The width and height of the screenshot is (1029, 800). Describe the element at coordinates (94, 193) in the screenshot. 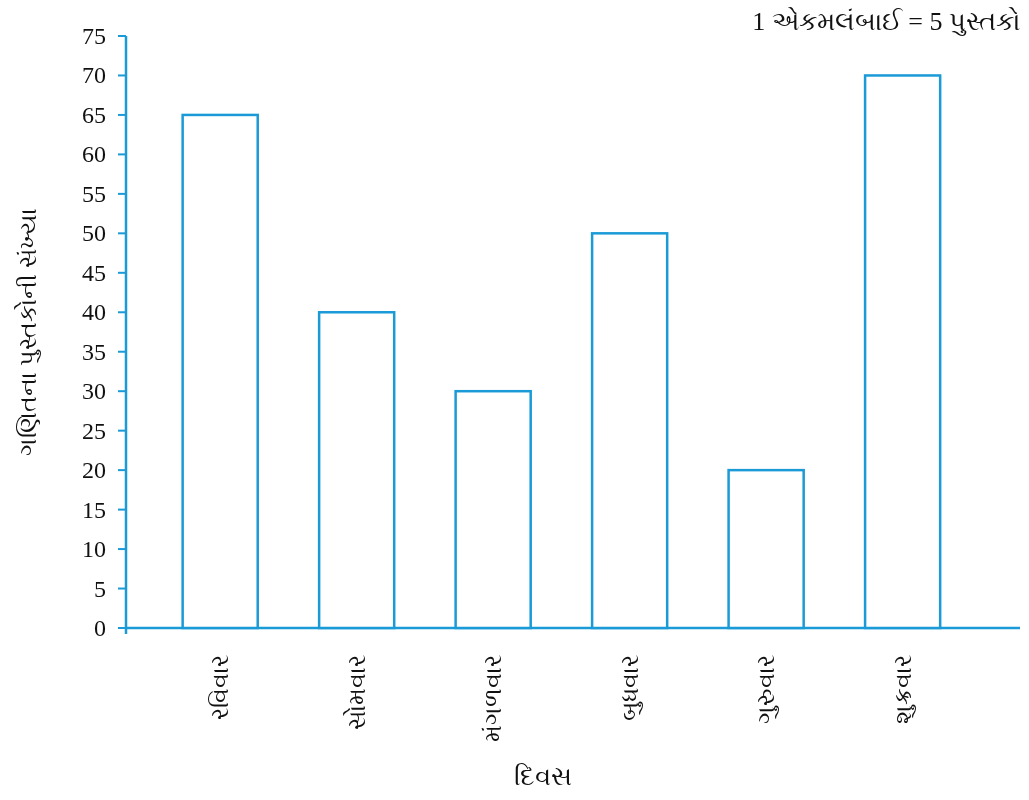

I see `y-tick-label: 55` at that location.